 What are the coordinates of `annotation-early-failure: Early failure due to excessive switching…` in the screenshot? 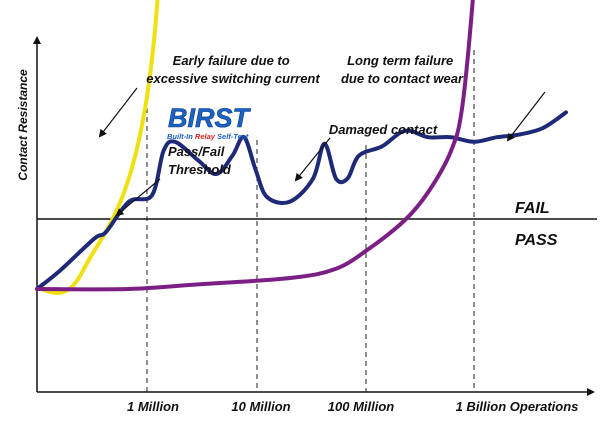 It's located at (233, 69).